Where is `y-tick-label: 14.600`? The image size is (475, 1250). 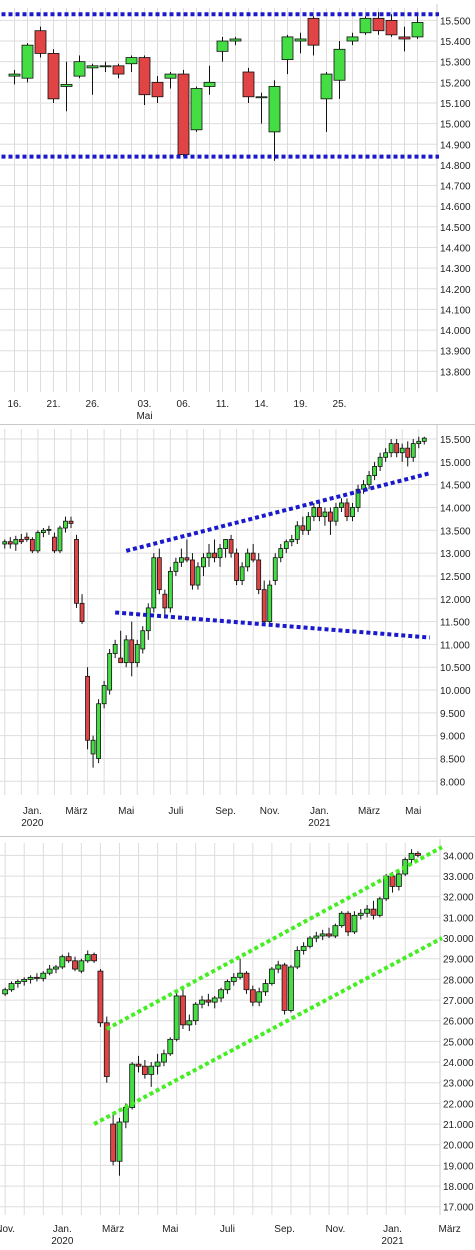
y-tick-label: 14.600 is located at coordinates (455, 207).